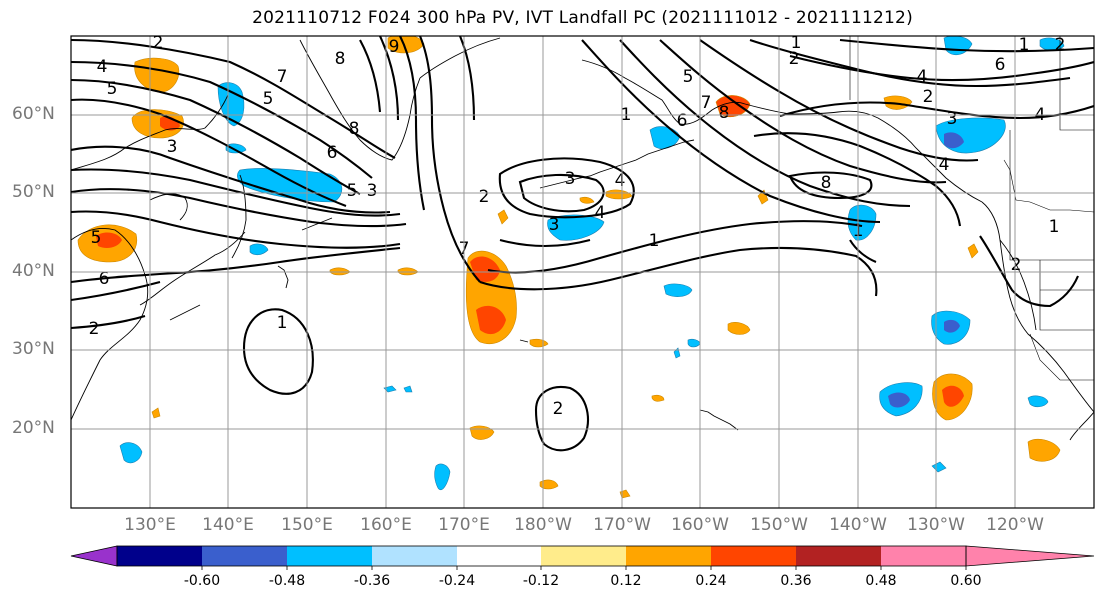  What do you see at coordinates (150, 525) in the screenshot?
I see `lon-label: 130°E` at bounding box center [150, 525].